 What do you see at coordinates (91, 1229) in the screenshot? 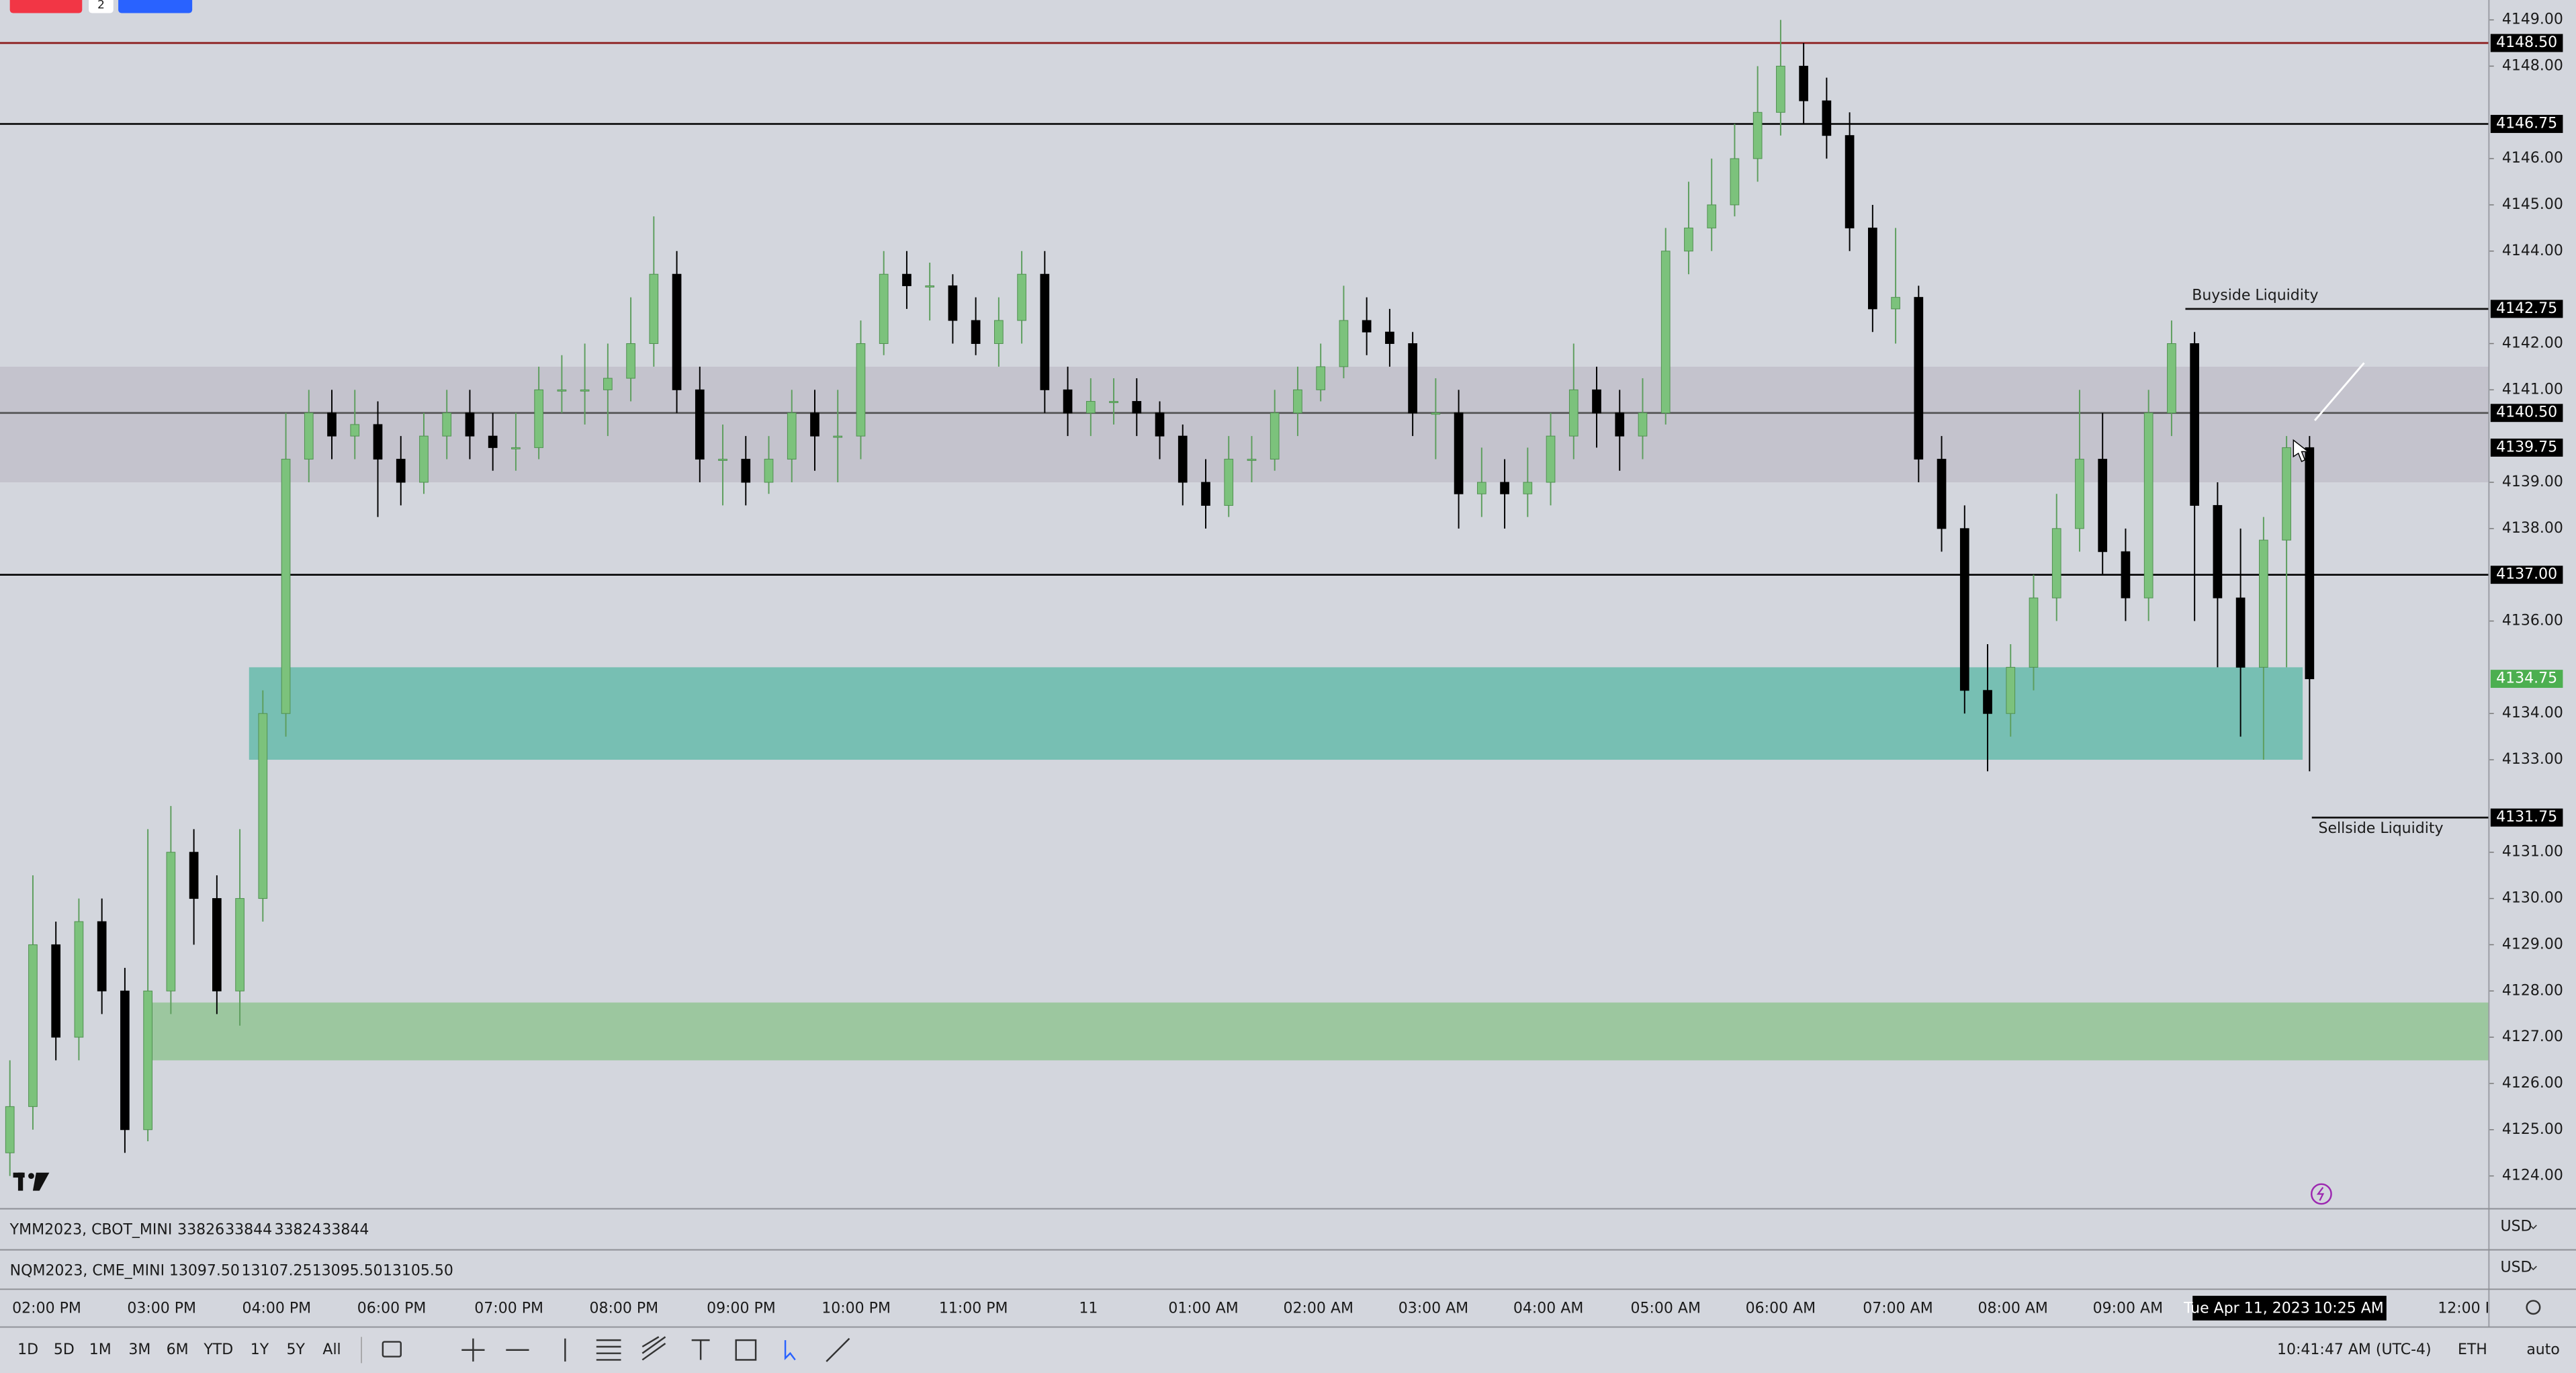
I see `symbol-name: YMM2023, CBOT_MINI` at bounding box center [91, 1229].